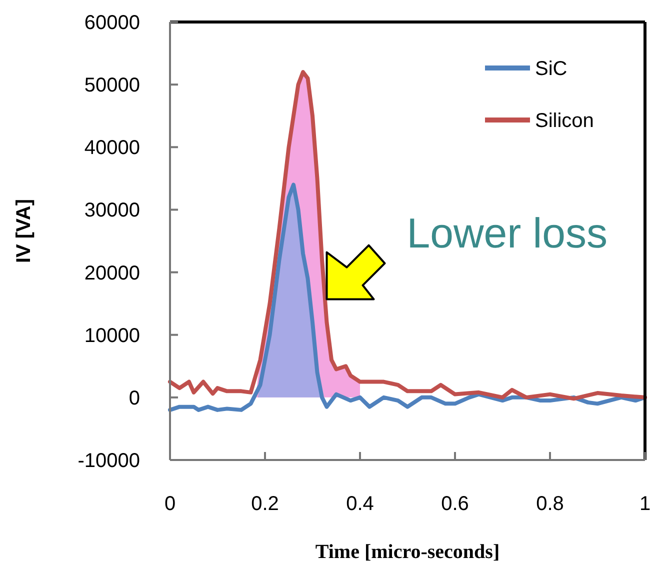  What do you see at coordinates (112, 335) in the screenshot?
I see `y-tick-label: 10000` at bounding box center [112, 335].